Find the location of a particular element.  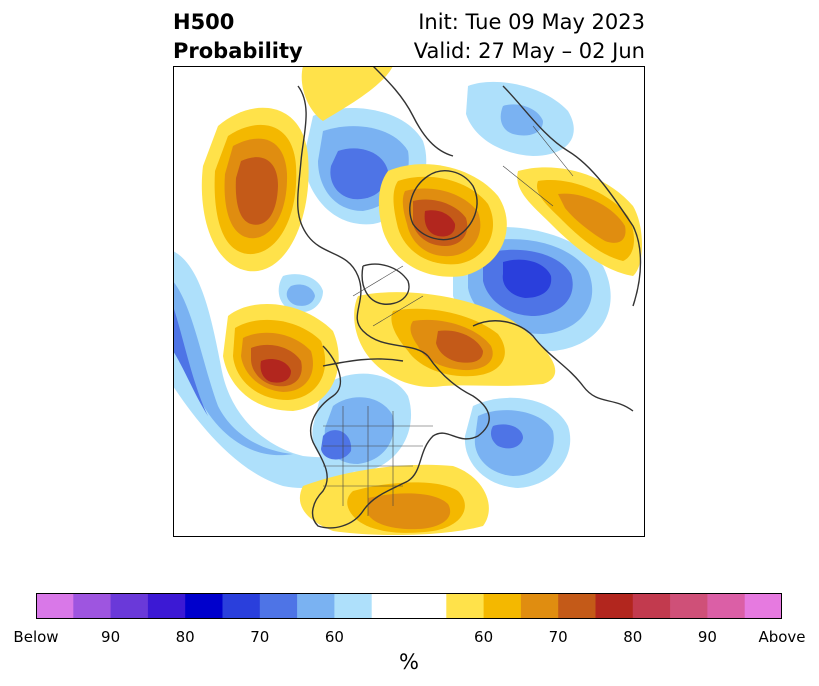

colorbar-tick-label: Above is located at coordinates (782, 637).